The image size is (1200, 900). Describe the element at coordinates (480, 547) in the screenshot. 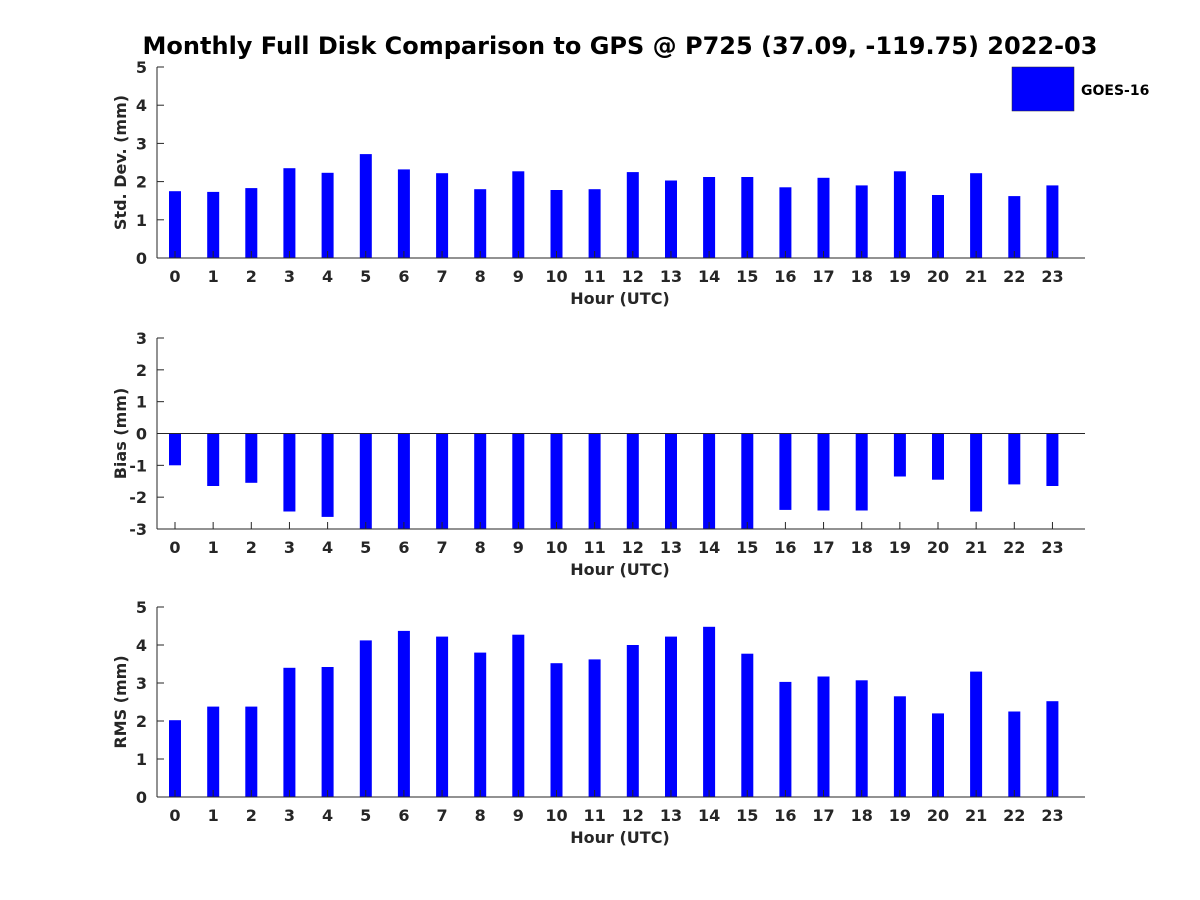

I see `x-tick-label: 8` at that location.